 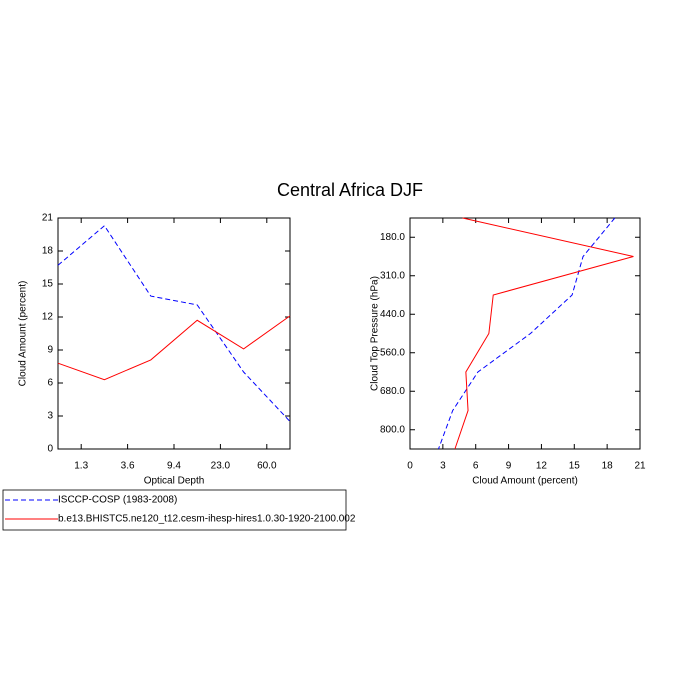 I want to click on legend-box, so click(x=174, y=510).